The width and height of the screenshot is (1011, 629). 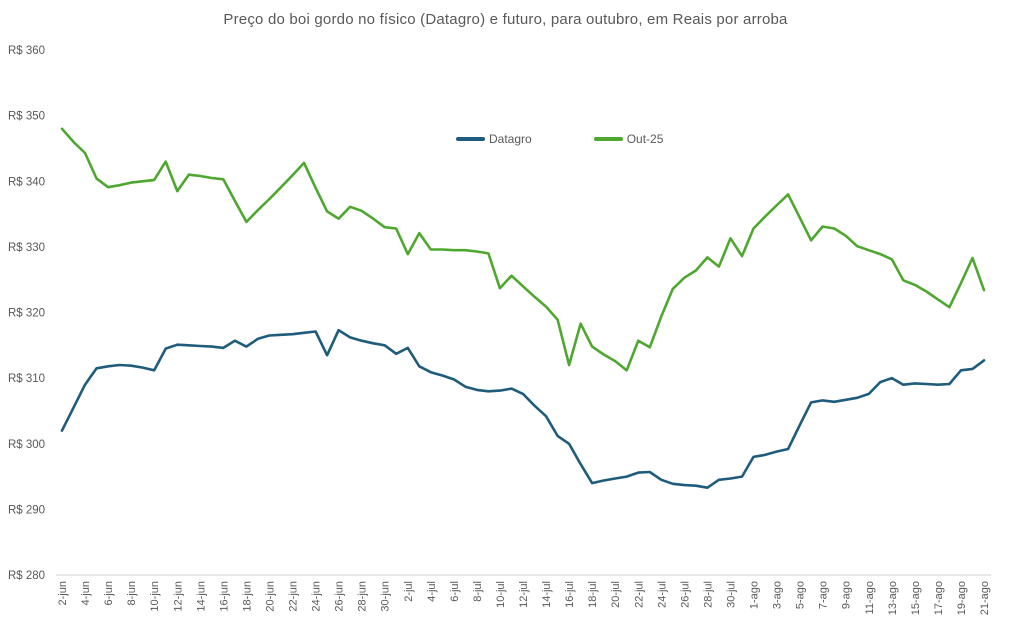 I want to click on x-tick-label: 18-jun, so click(x=247, y=596).